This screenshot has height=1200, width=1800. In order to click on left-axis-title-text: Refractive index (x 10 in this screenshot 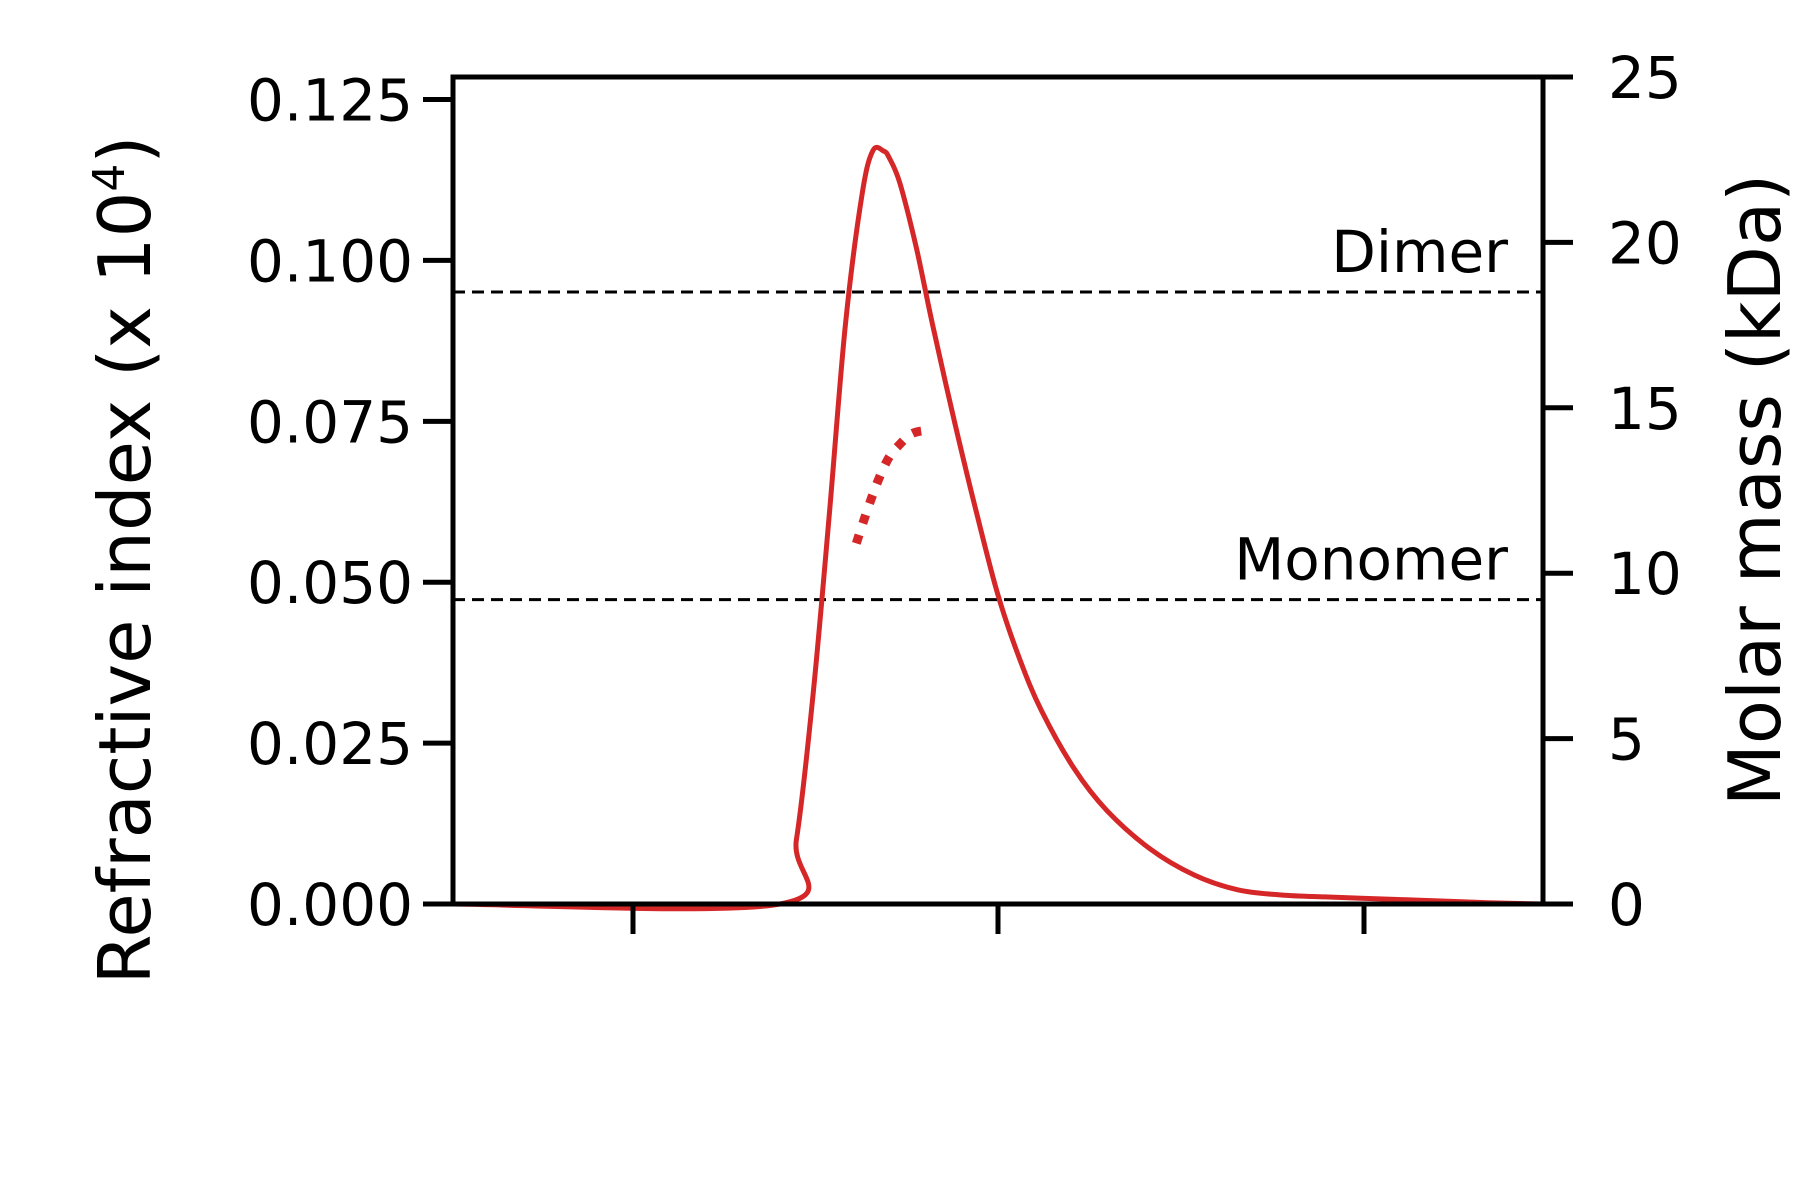, I will do `click(125, 588)`.